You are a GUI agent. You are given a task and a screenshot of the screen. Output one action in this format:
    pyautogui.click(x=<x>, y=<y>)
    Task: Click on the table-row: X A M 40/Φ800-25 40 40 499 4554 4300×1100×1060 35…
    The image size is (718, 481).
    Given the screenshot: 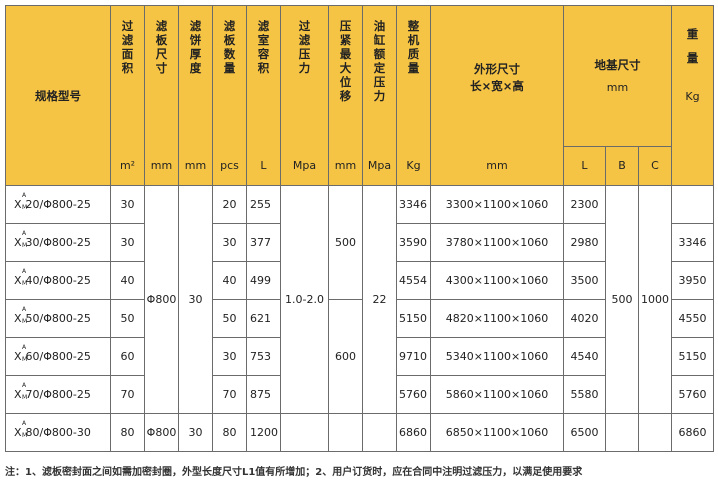 What is the action you would take?
    pyautogui.click(x=360, y=280)
    